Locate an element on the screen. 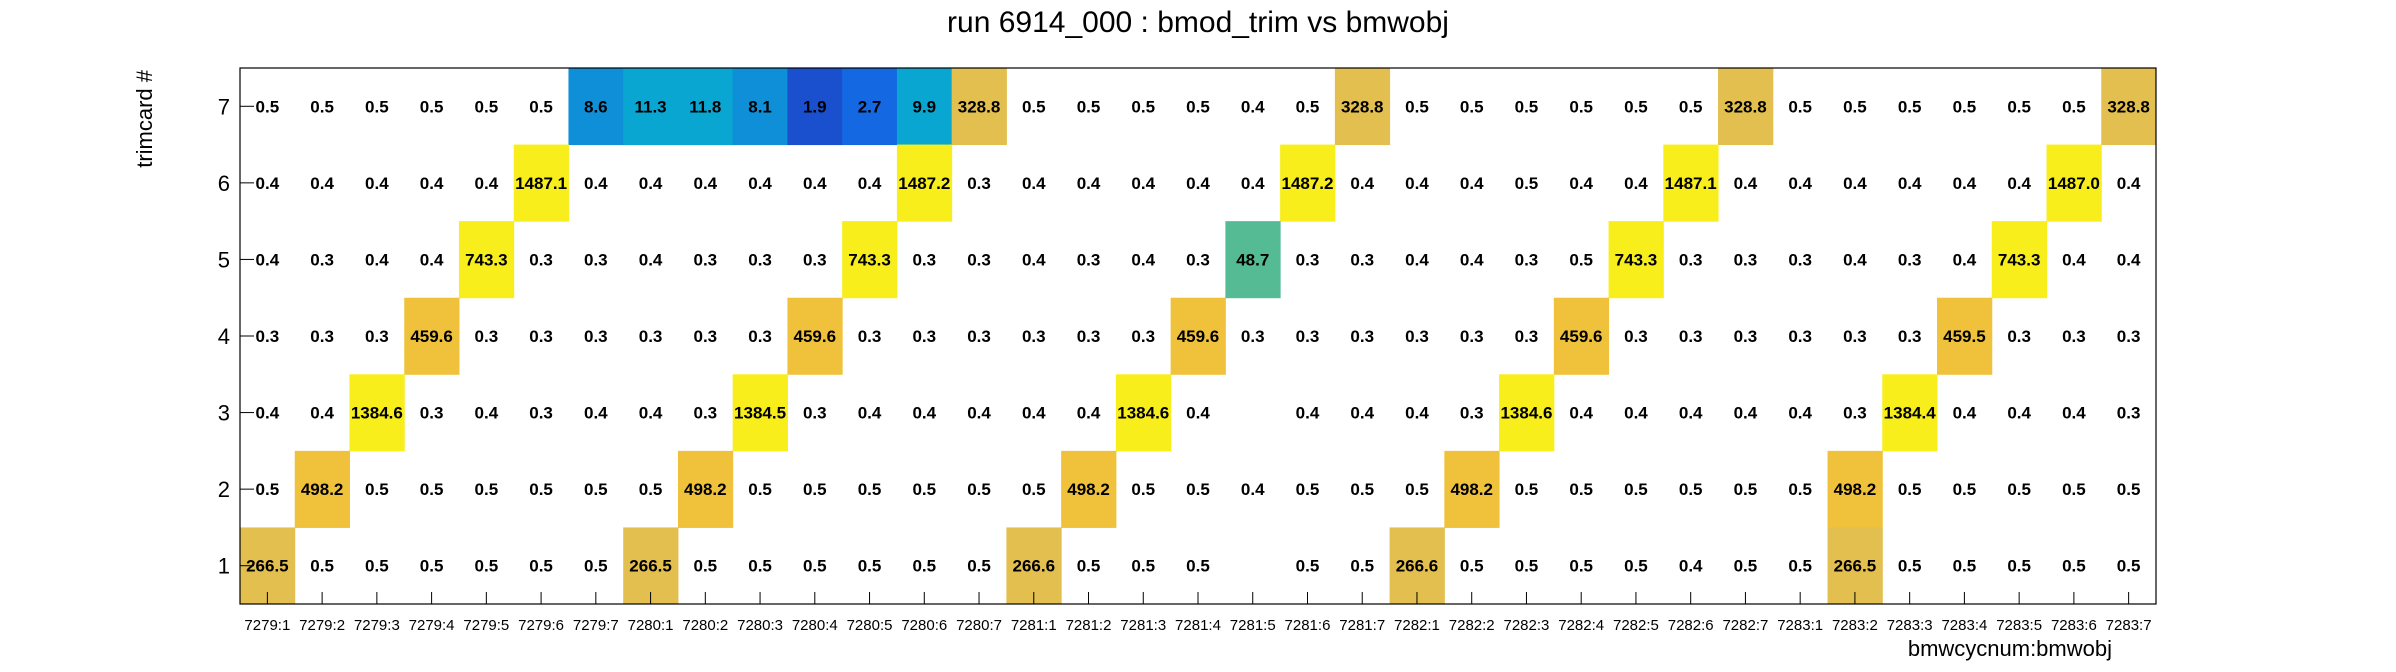  x-tick-label: 7282:5 is located at coordinates (1636, 625).